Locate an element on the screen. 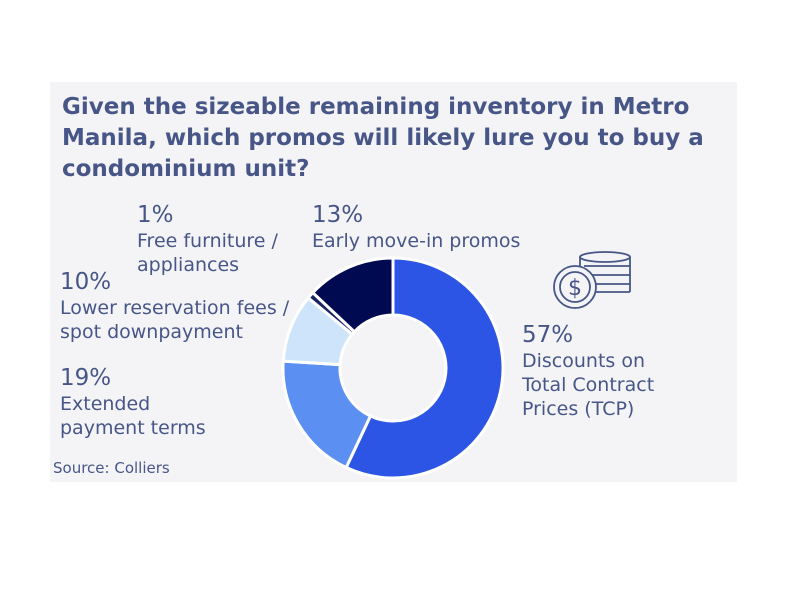 This screenshot has height=600, width=800. category-label: Discounts on Total Contract Prices (TCP) is located at coordinates (588, 385).